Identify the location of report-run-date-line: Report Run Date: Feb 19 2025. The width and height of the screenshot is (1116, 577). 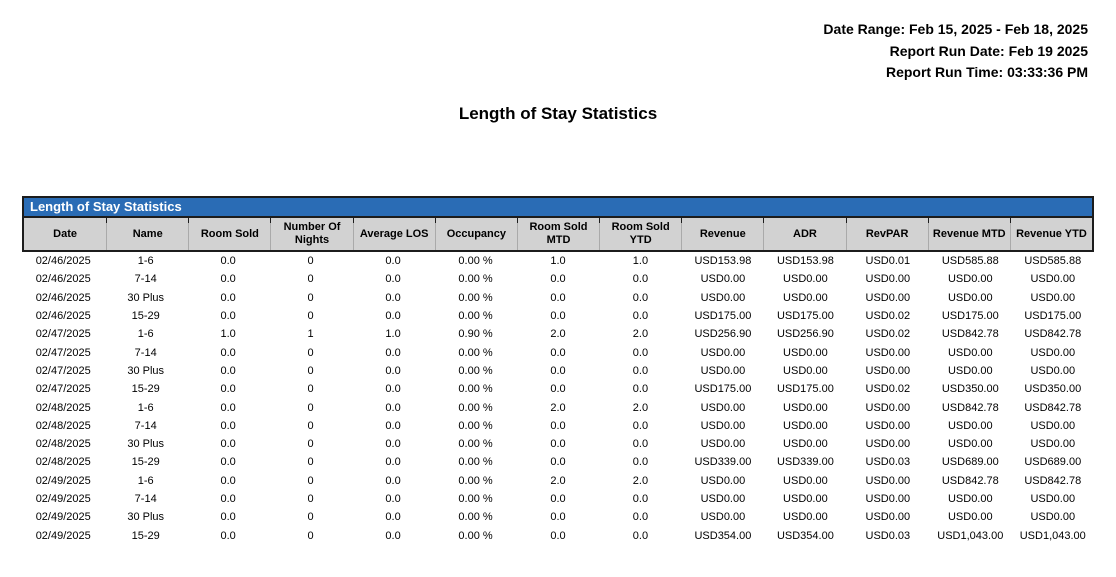
(988, 50).